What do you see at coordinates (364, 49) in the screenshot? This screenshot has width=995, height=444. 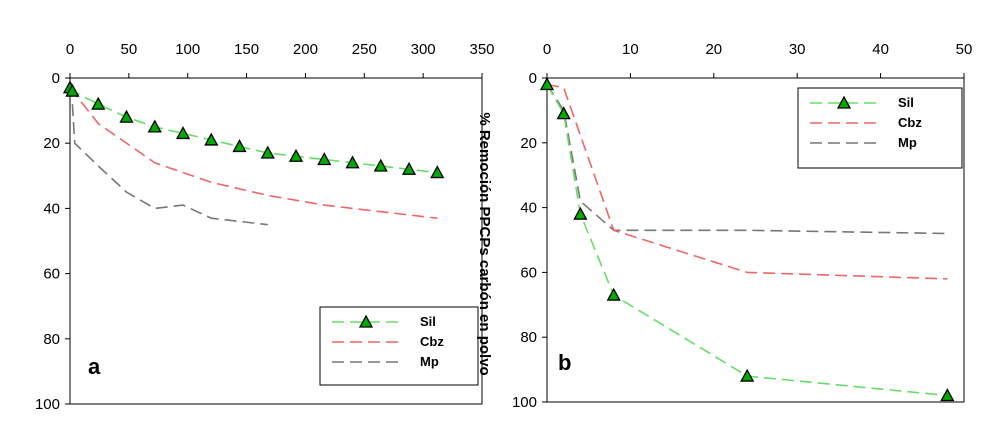 I see `x-tick-label: 250` at bounding box center [364, 49].